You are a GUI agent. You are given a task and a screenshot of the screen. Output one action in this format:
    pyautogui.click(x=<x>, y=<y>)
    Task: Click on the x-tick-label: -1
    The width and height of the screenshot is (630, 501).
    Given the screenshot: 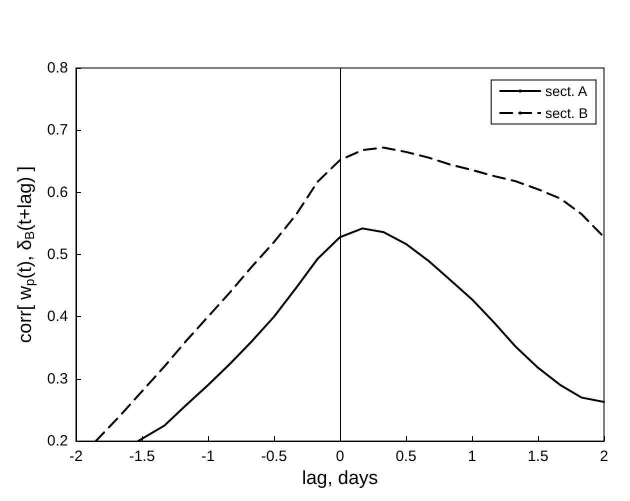 What is the action you would take?
    pyautogui.click(x=208, y=457)
    